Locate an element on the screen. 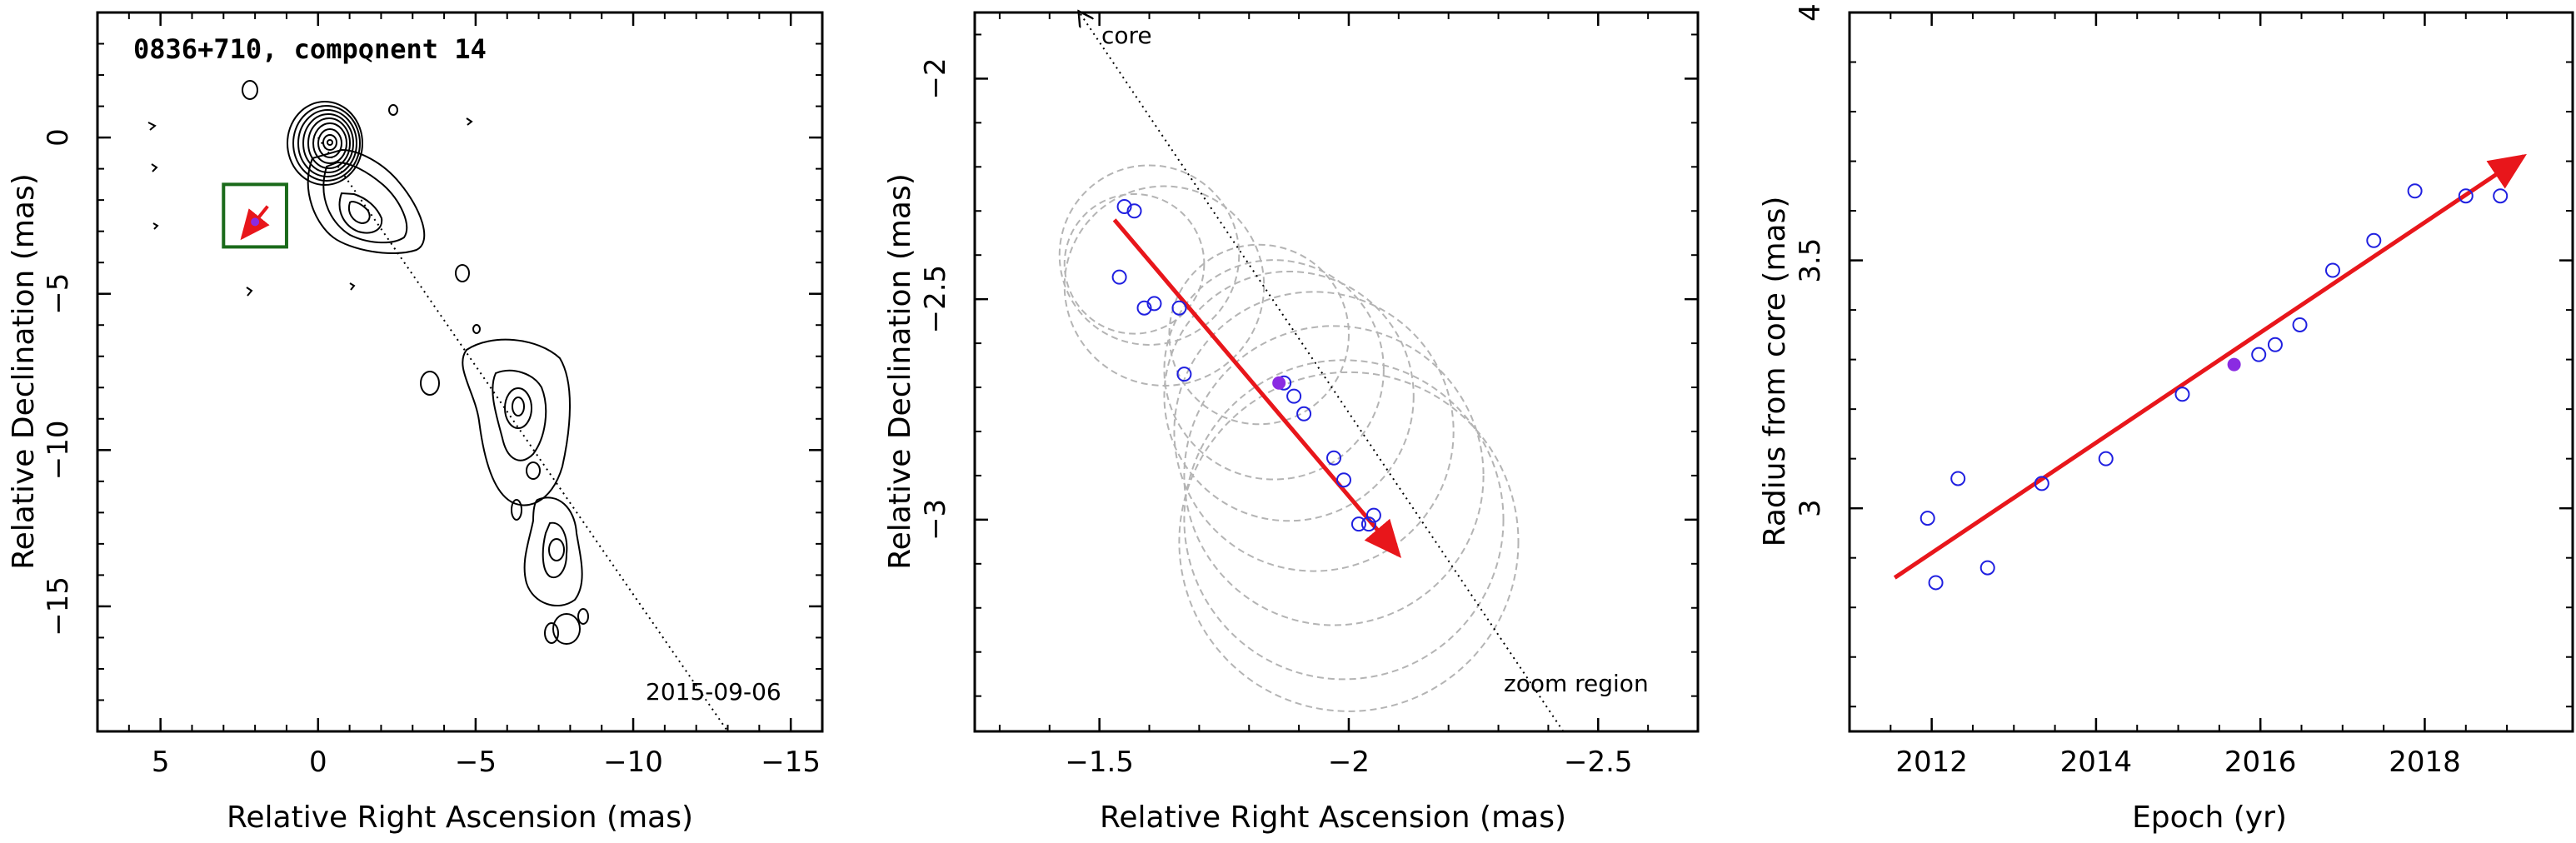 This screenshot has width=2576, height=843. panel-2-xlabel: Relative Right Ascension (mas) is located at coordinates (1333, 818).